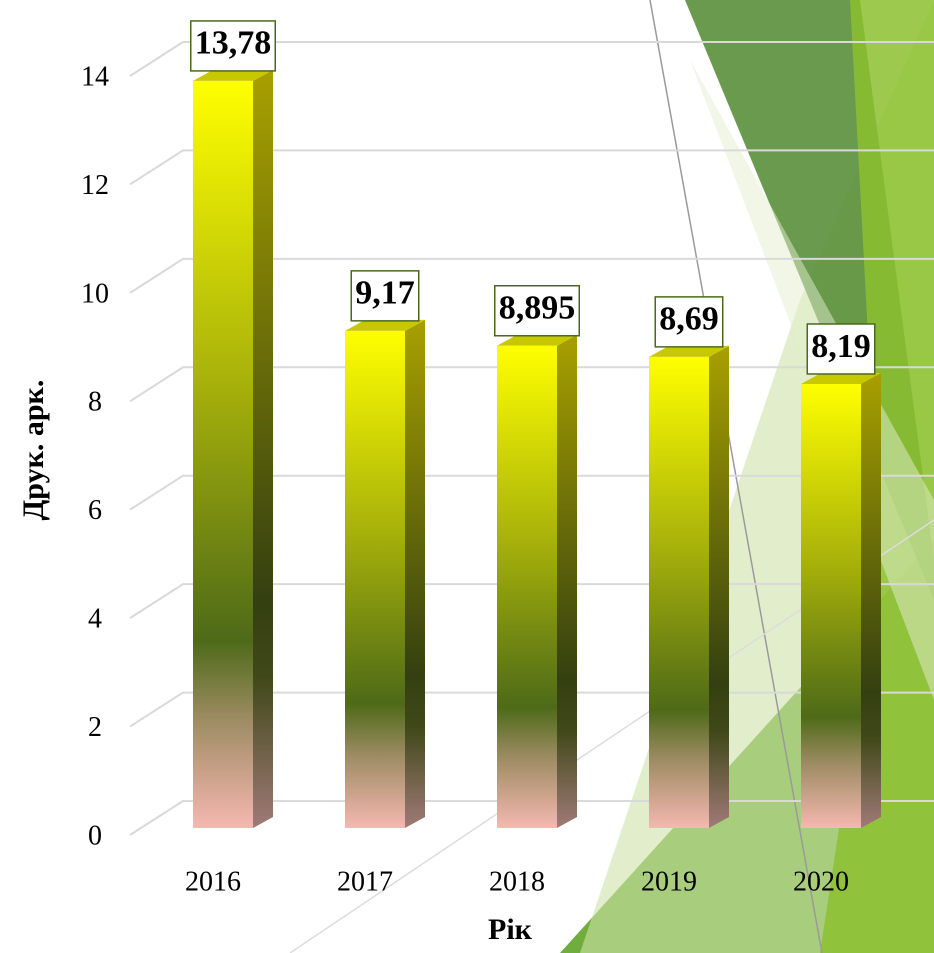 Image resolution: width=934 pixels, height=953 pixels. I want to click on y-tick-label: 4, so click(95, 619).